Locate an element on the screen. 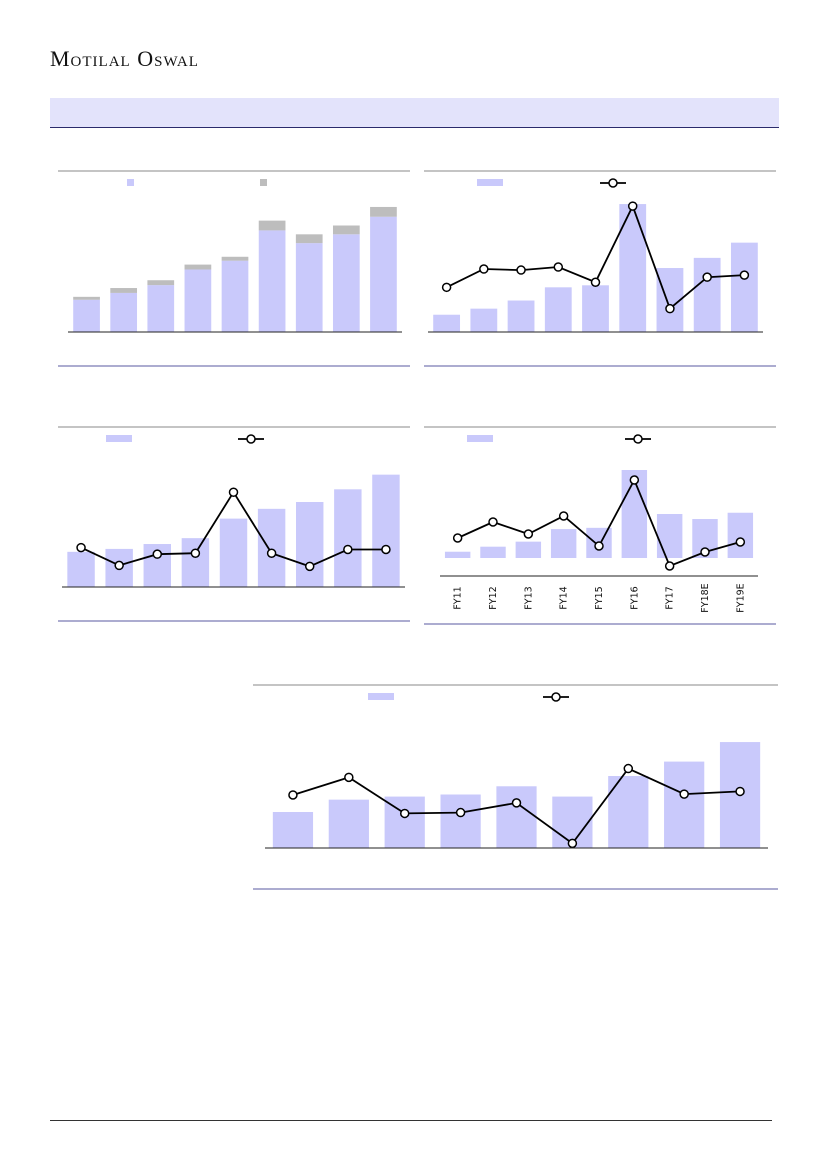 The image size is (827, 1169). x-tick-label: FY19E is located at coordinates (740, 597).